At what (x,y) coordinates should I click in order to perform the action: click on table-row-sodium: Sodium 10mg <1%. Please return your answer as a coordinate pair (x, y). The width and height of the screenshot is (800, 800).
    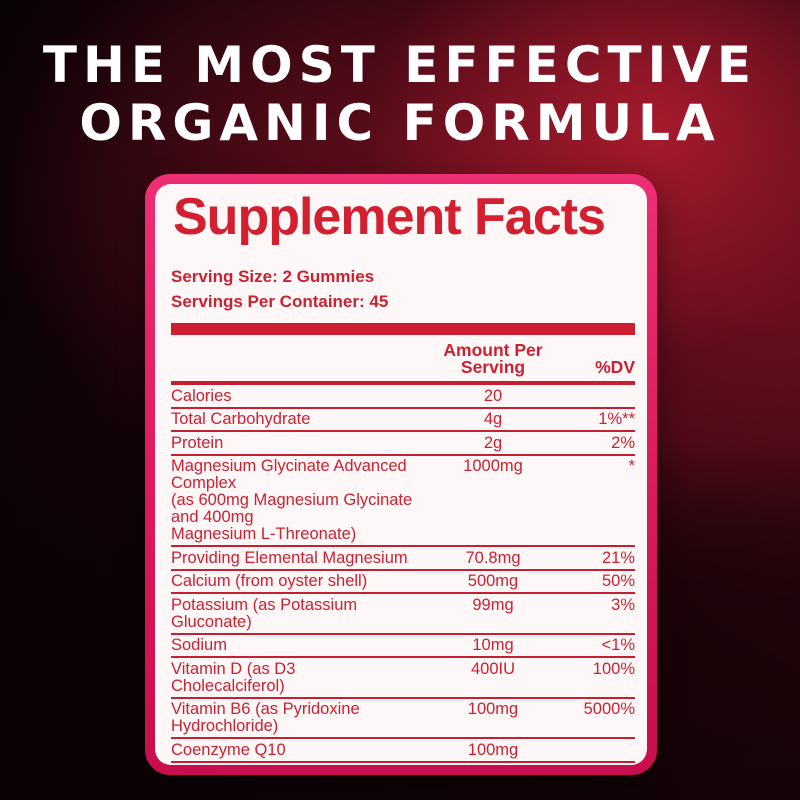
    Looking at the image, I should click on (403, 646).